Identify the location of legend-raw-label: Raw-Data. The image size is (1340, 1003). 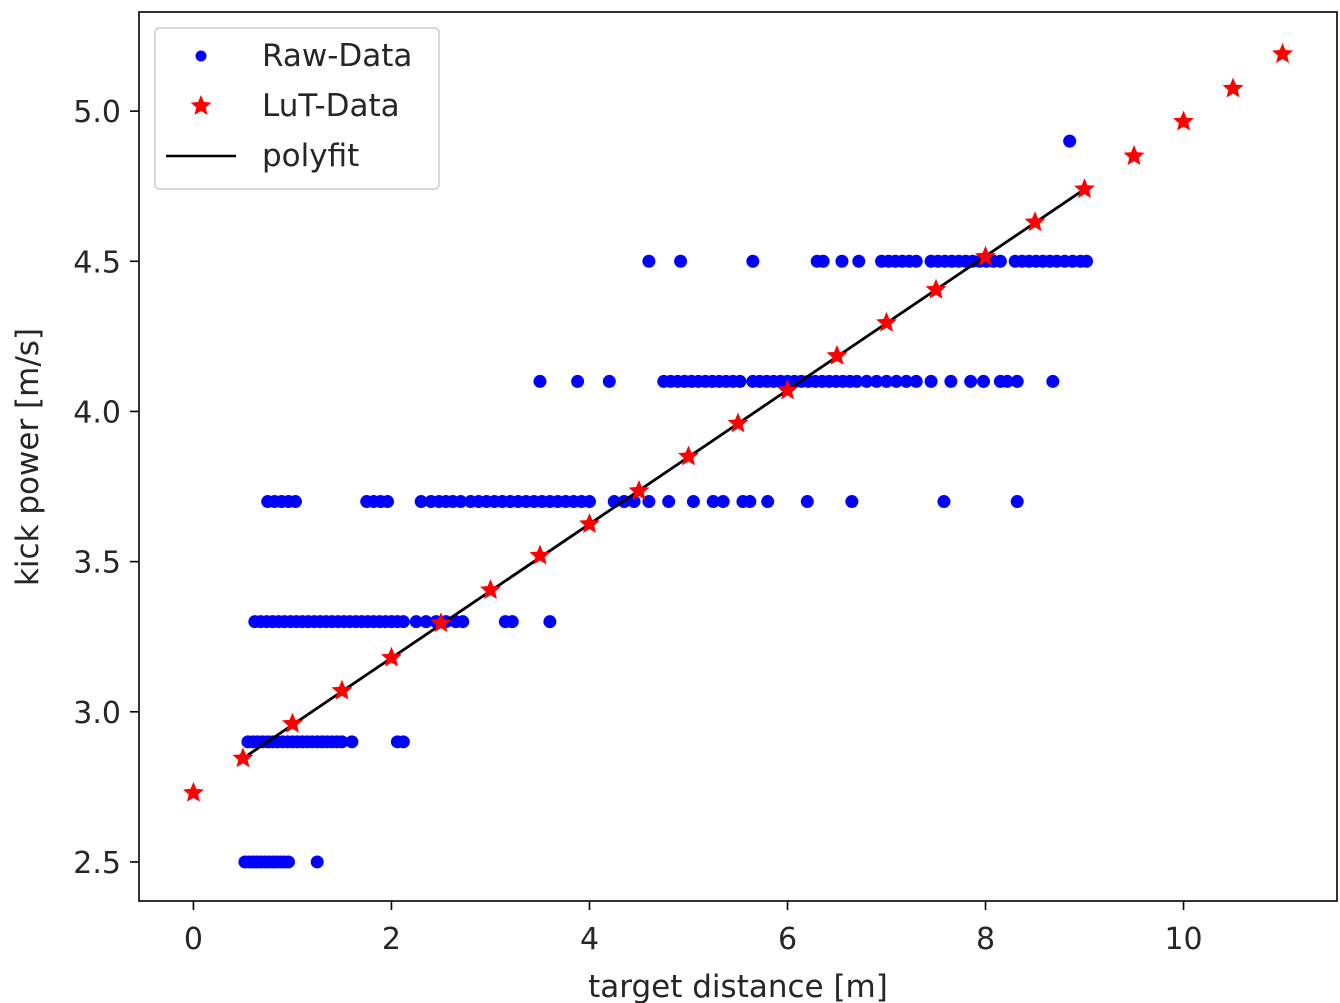
(337, 56).